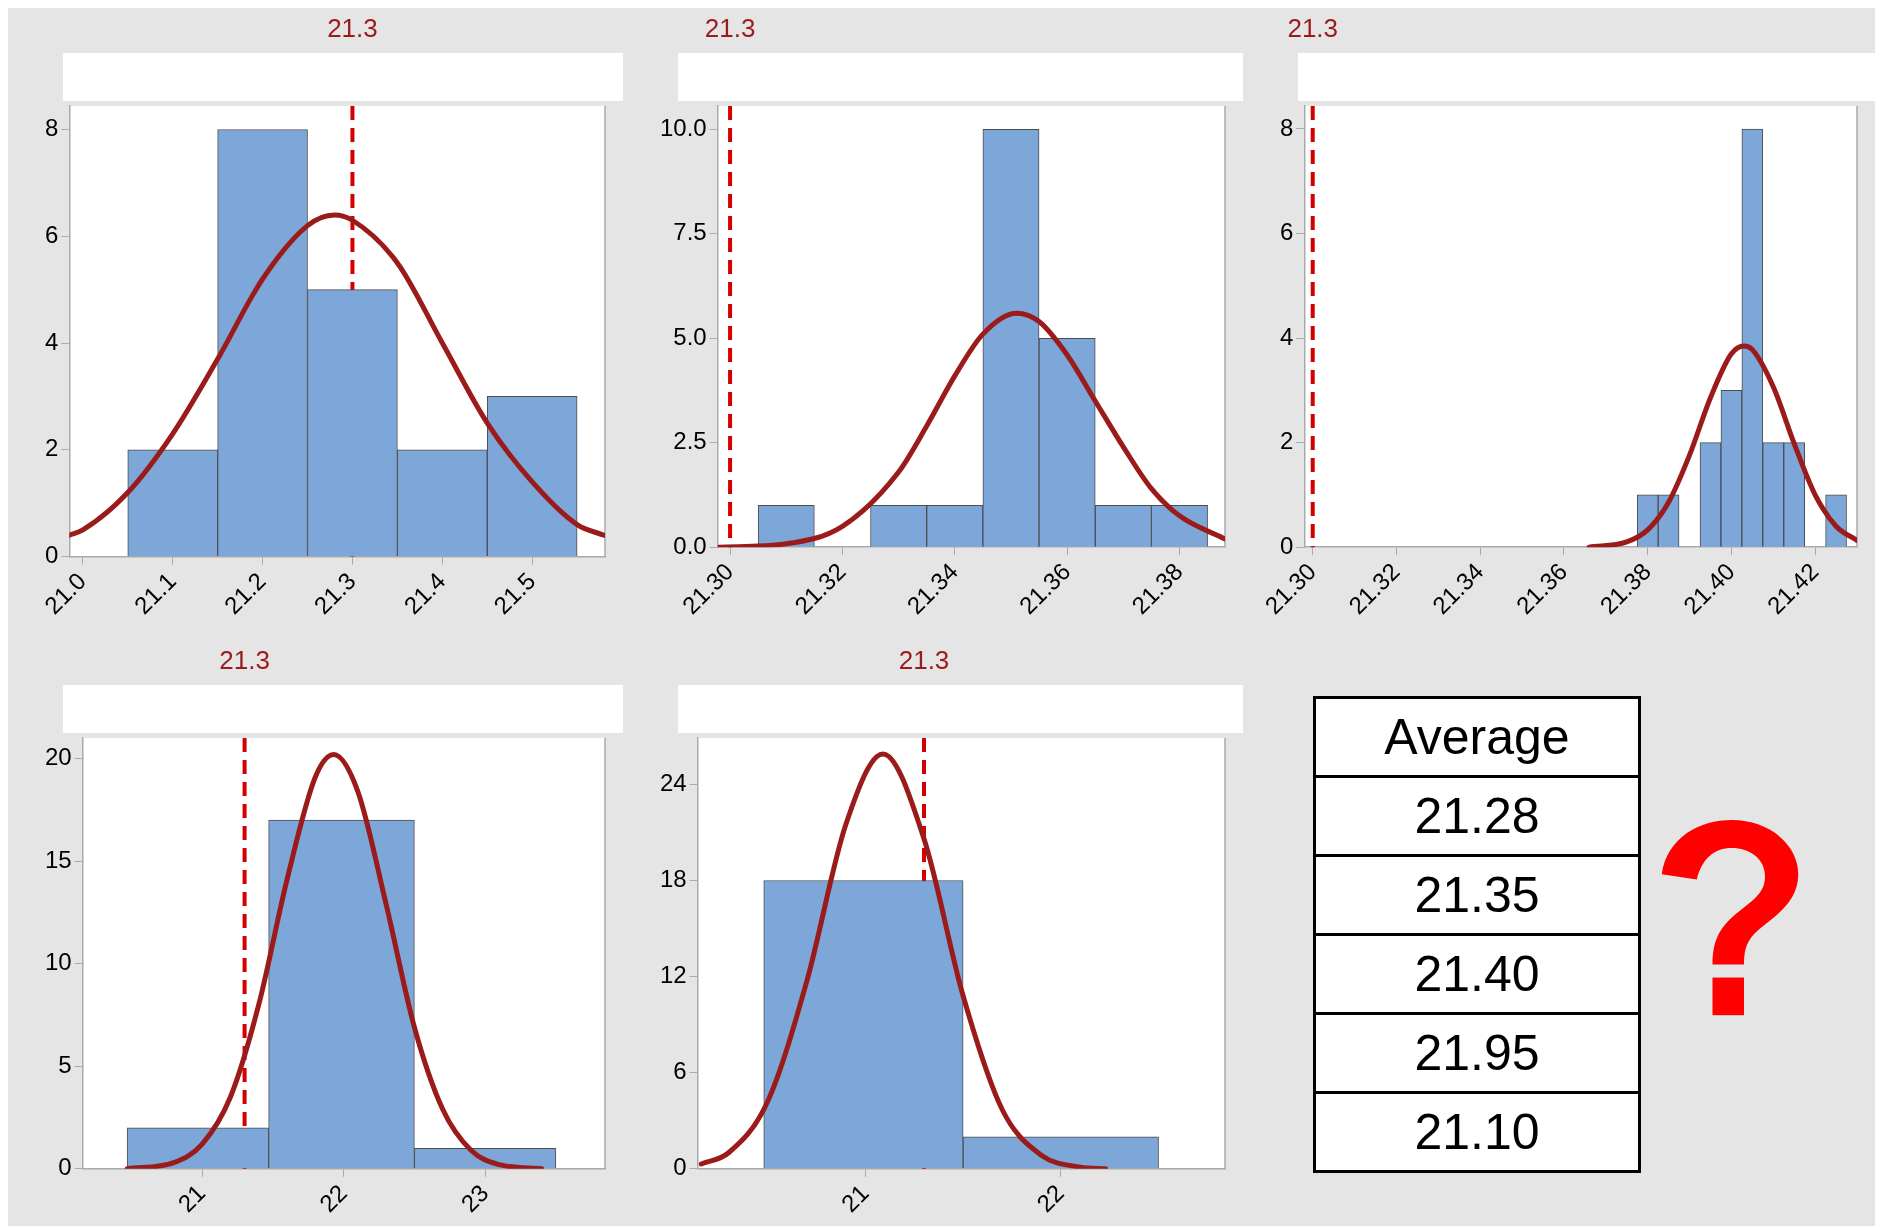 The image size is (1883, 1228). Describe the element at coordinates (1477, 972) in the screenshot. I see `text: 21.40` at that location.